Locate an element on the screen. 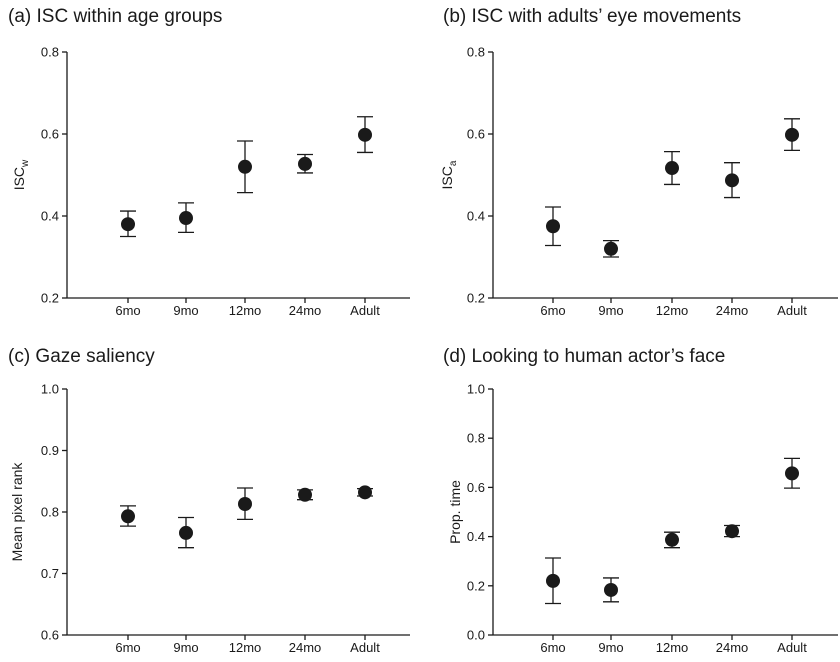  y-tick-label: 0.7 is located at coordinates (50, 573).